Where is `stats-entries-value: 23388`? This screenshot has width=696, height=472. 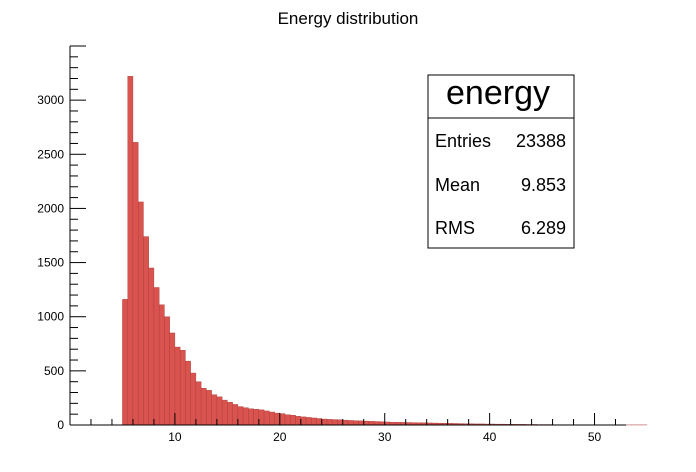
stats-entries-value: 23388 is located at coordinates (541, 141).